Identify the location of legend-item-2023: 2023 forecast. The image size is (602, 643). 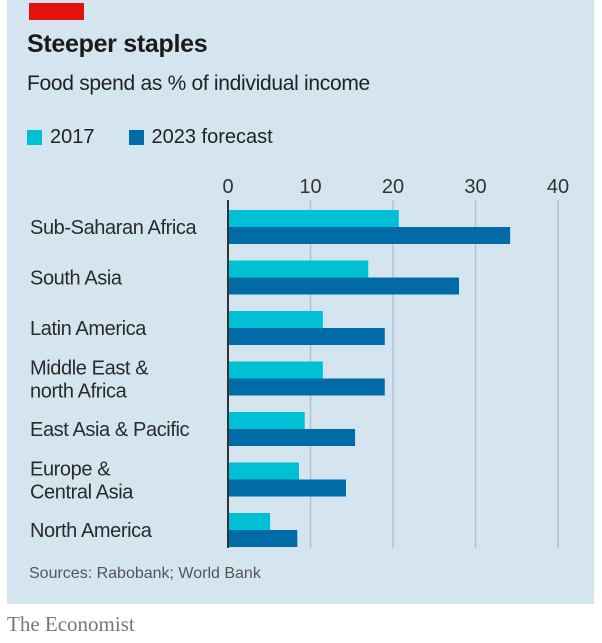
(200, 137).